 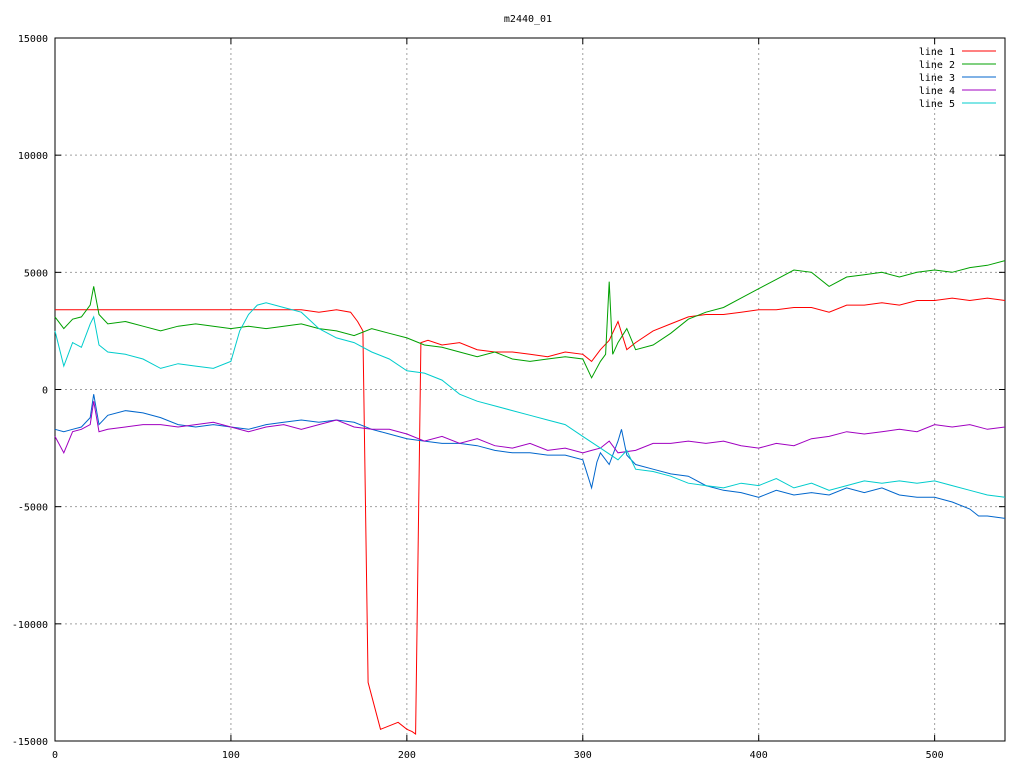 What do you see at coordinates (33, 39) in the screenshot?
I see `y-tick-label: 15000` at bounding box center [33, 39].